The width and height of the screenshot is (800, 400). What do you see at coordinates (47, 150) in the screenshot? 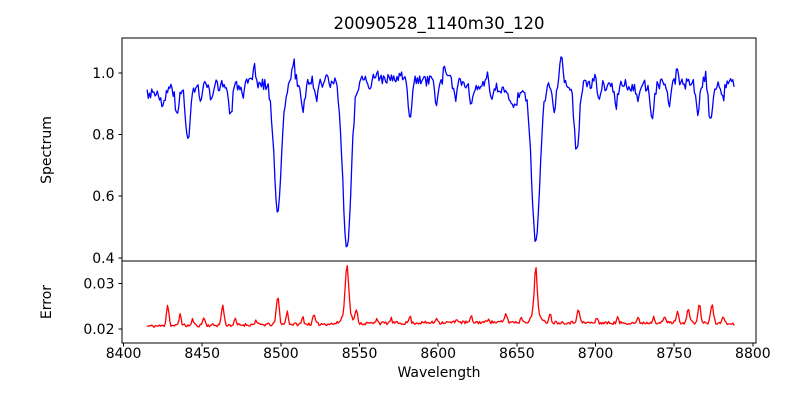
I see `spectrum-y-axis-label: Spectrum` at bounding box center [47, 150].